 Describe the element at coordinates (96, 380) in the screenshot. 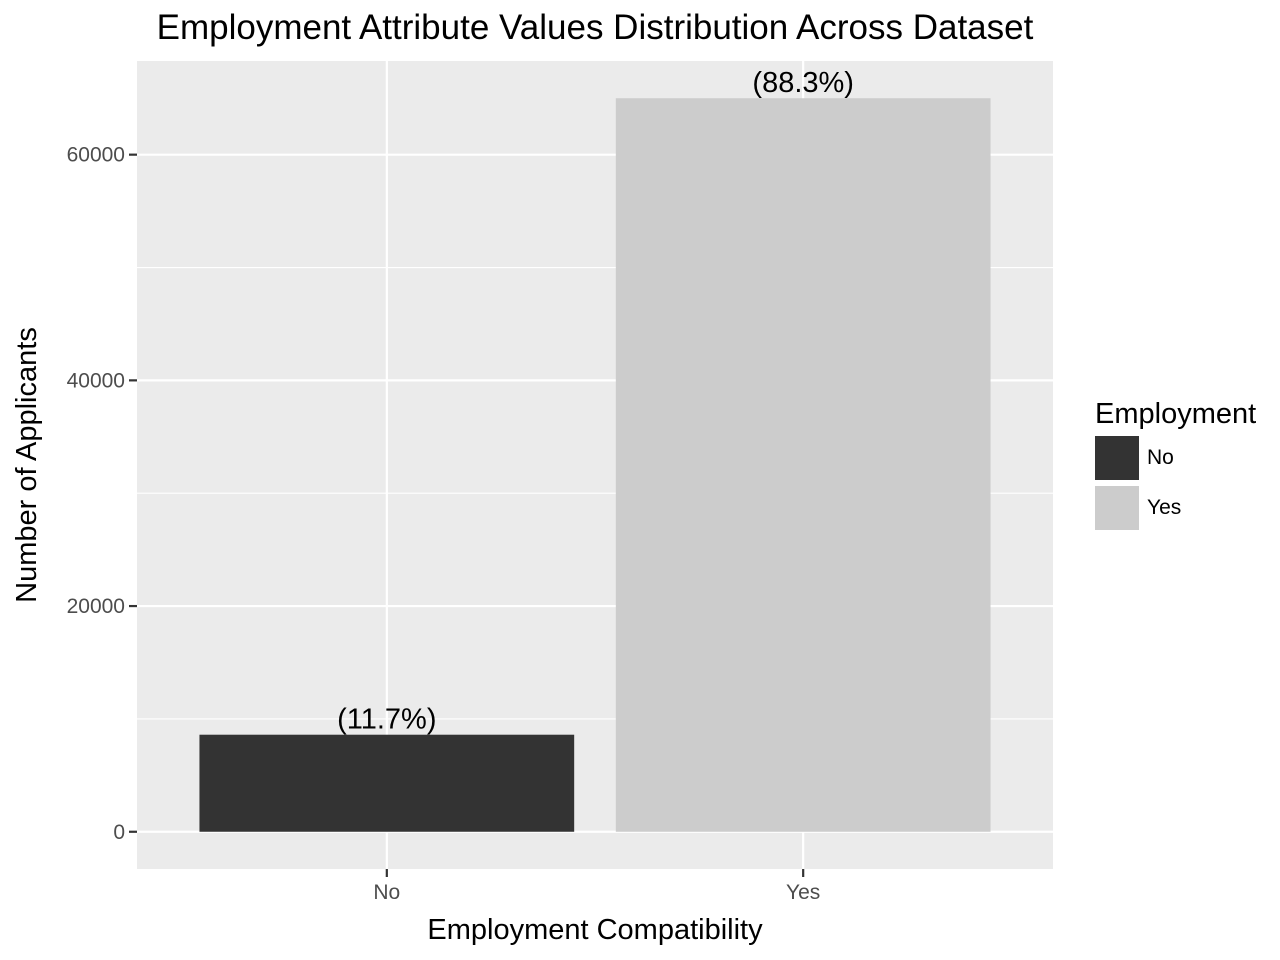

I see `y-tick-label: 40000` at that location.